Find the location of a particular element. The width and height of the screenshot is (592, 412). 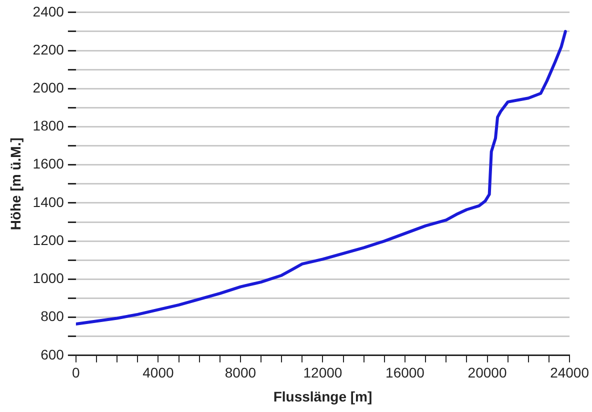

x-tick-label: 8000 is located at coordinates (240, 372).